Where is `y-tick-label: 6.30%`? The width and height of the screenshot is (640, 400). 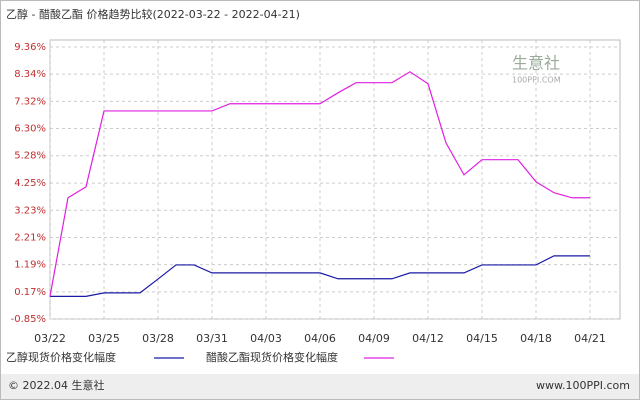 y-tick-label: 6.30% is located at coordinates (30, 129).